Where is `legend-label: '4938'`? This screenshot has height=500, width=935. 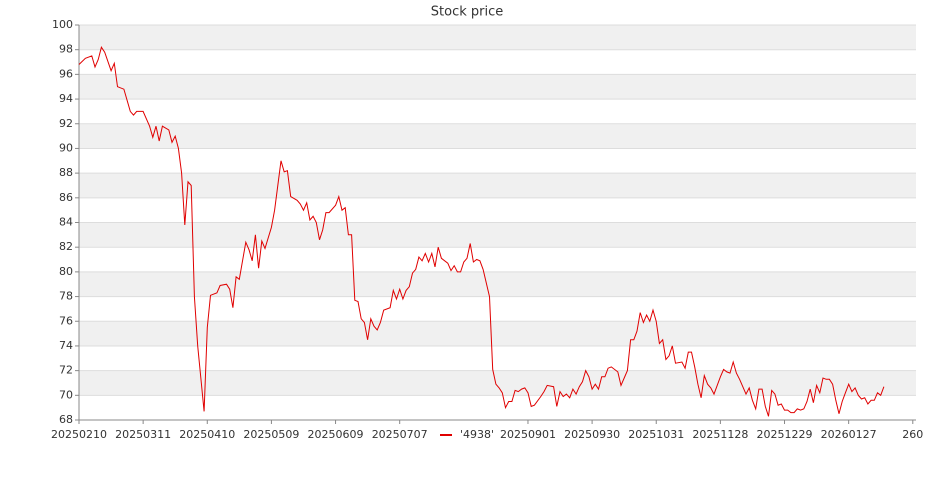 legend-label: '4938' is located at coordinates (477, 434).